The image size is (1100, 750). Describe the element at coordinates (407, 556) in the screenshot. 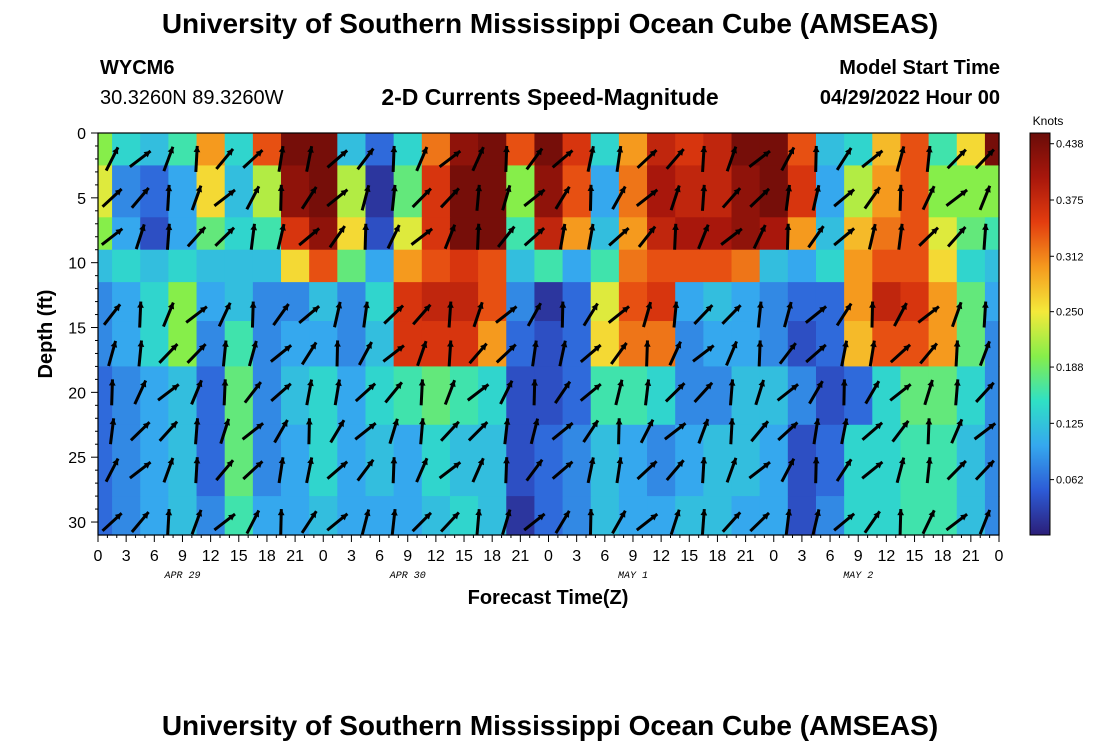

I see `x-tick-label: 9` at that location.